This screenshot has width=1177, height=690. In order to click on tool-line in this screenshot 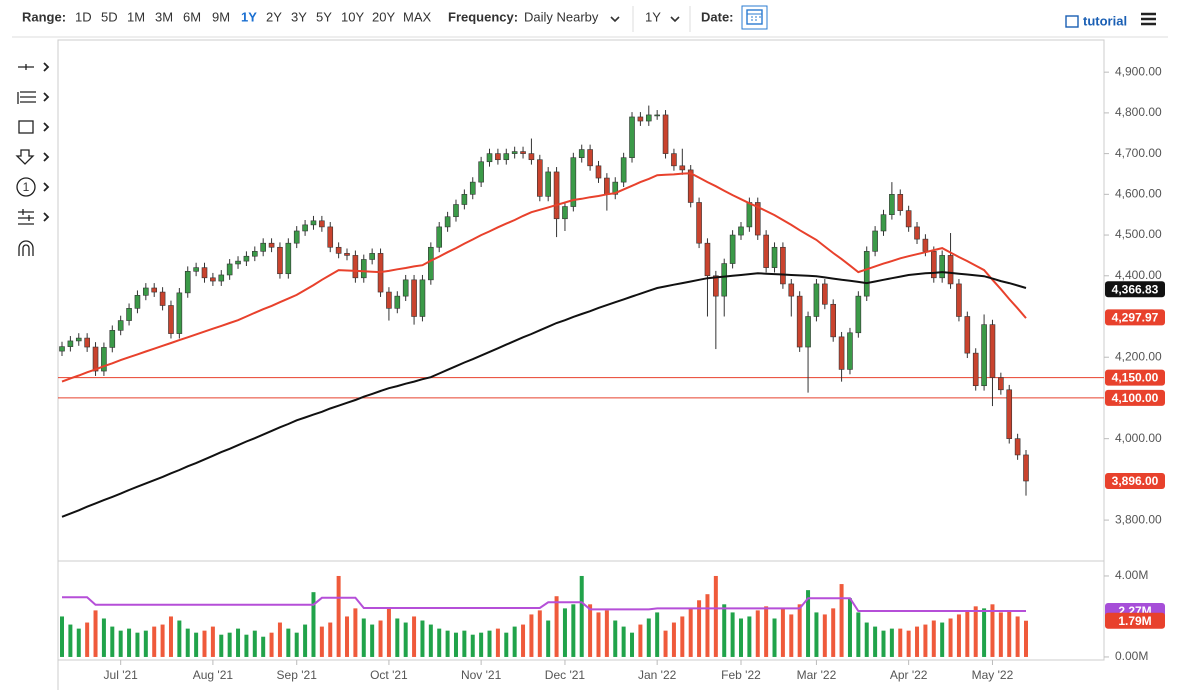, I will do `click(26, 67)`.